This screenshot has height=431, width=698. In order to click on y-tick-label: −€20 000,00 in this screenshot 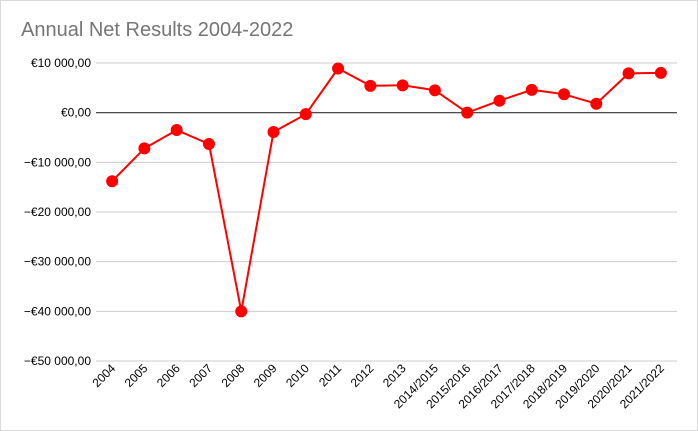, I will do `click(57, 212)`.